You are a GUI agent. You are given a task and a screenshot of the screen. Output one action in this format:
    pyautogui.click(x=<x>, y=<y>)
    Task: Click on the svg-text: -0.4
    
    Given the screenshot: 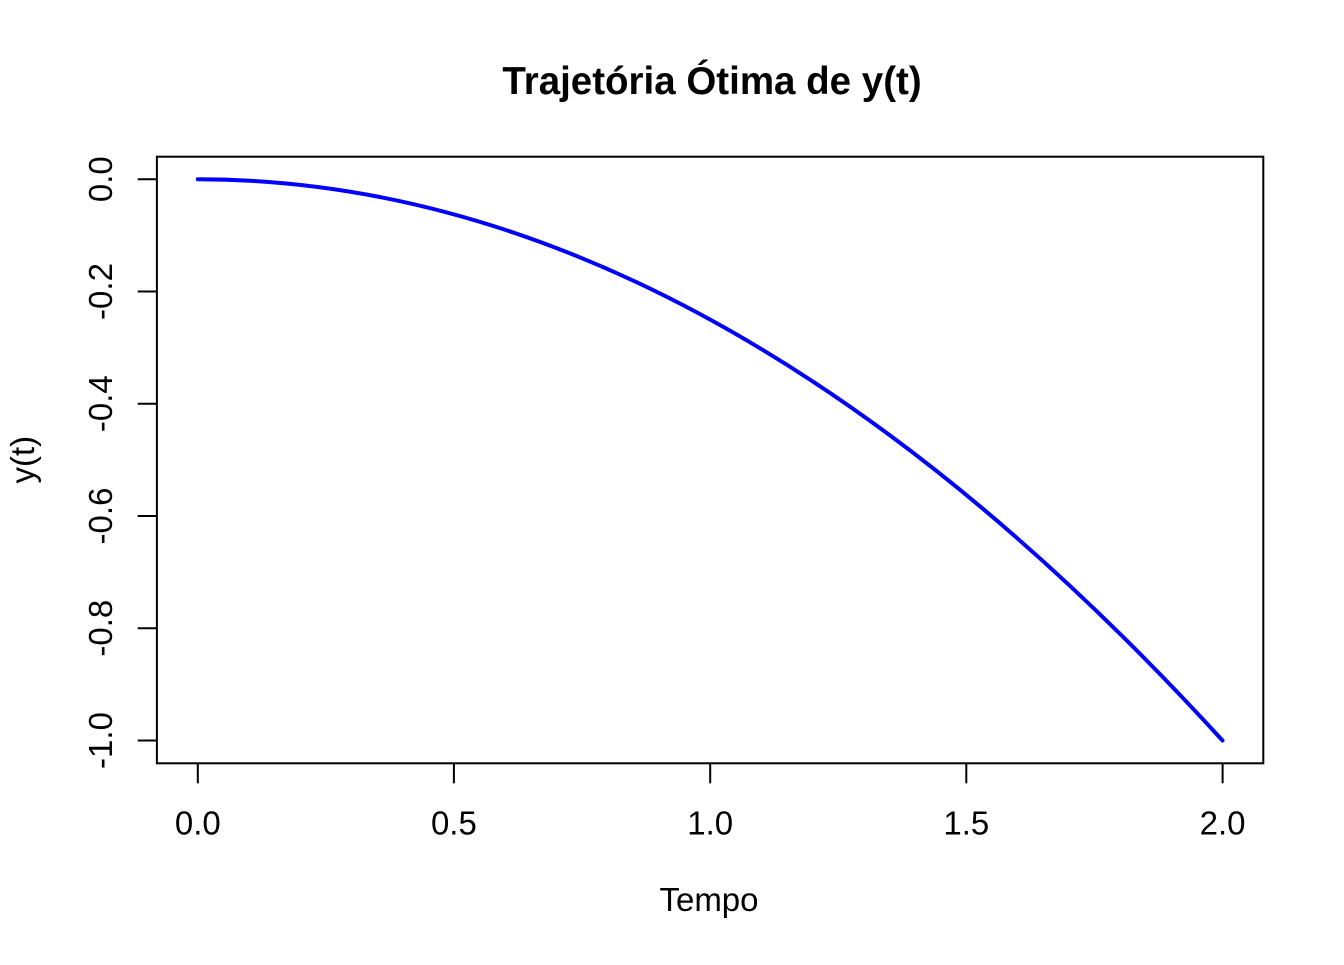 What is the action you would take?
    pyautogui.click(x=100, y=403)
    